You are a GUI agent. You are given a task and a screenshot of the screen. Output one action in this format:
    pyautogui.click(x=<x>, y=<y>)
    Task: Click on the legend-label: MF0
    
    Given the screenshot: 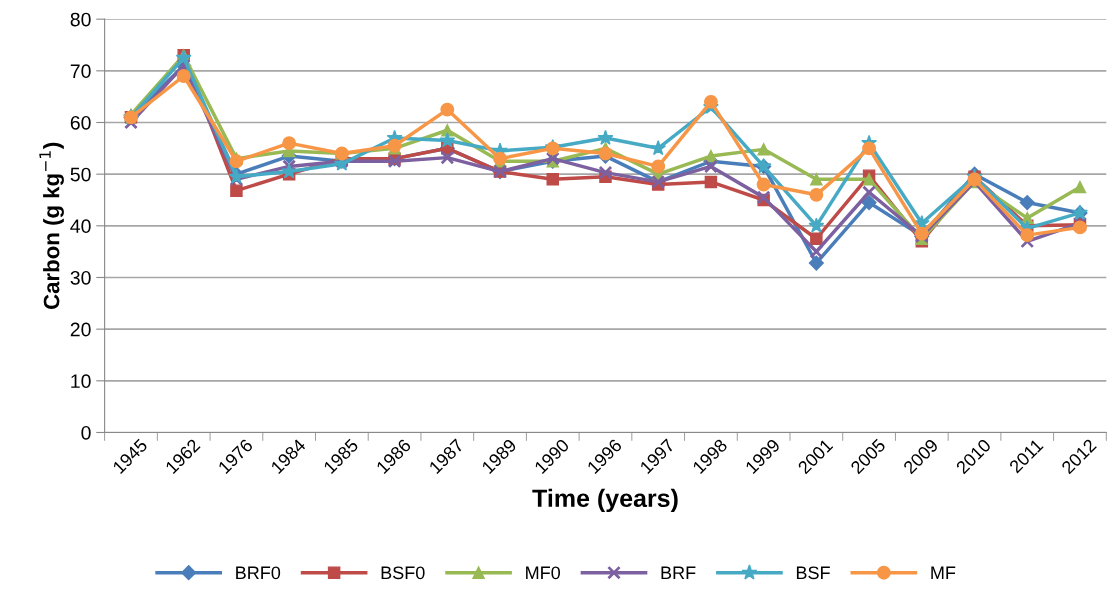 What is the action you would take?
    pyautogui.click(x=543, y=573)
    